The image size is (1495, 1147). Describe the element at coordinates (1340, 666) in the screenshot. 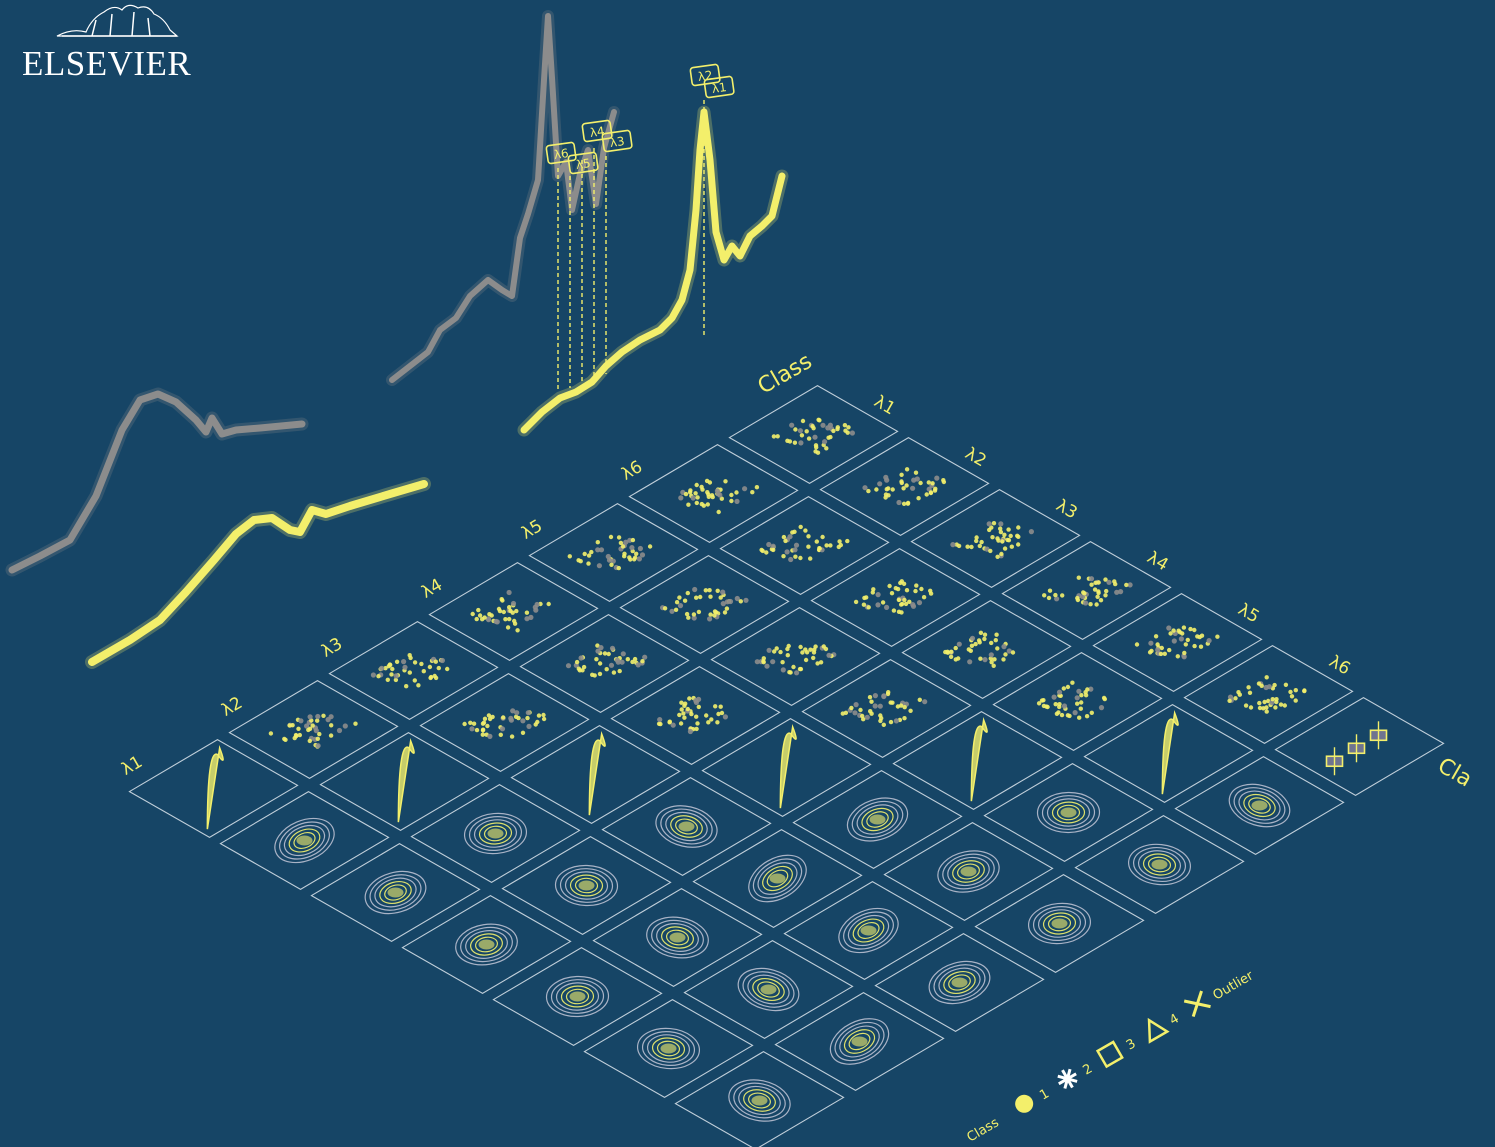

I see `matrix-col-label: λ6` at that location.